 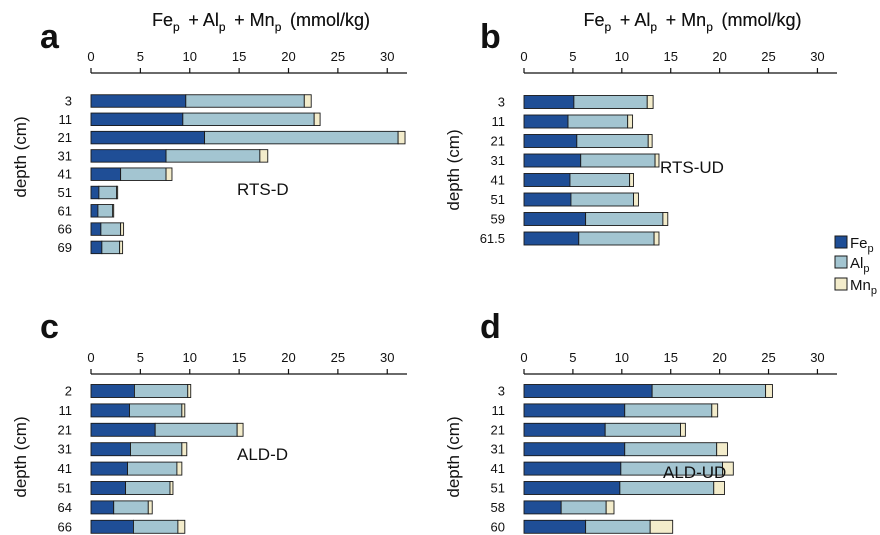 I want to click on depth-label: 66, so click(x=65, y=526).